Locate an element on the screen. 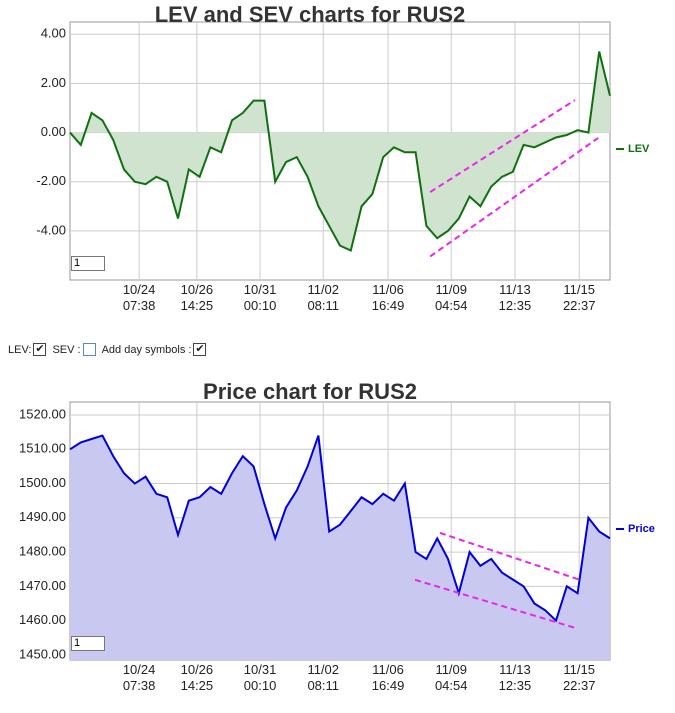  y-tick-label: 1520.00 is located at coordinates (42, 413).